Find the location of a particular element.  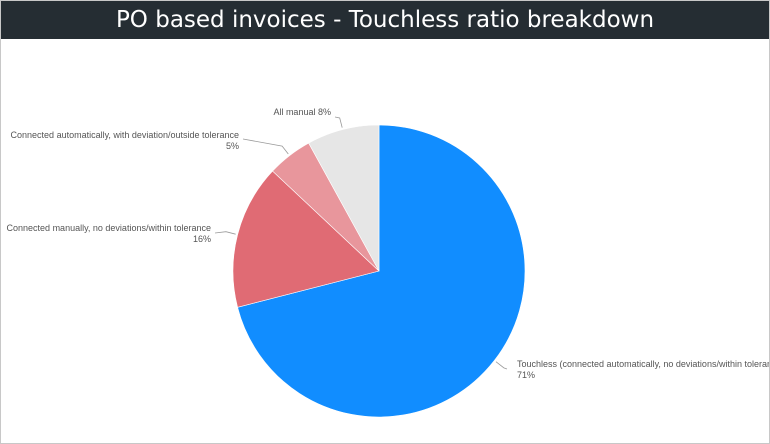

slice-value: 71% is located at coordinates (526, 375).